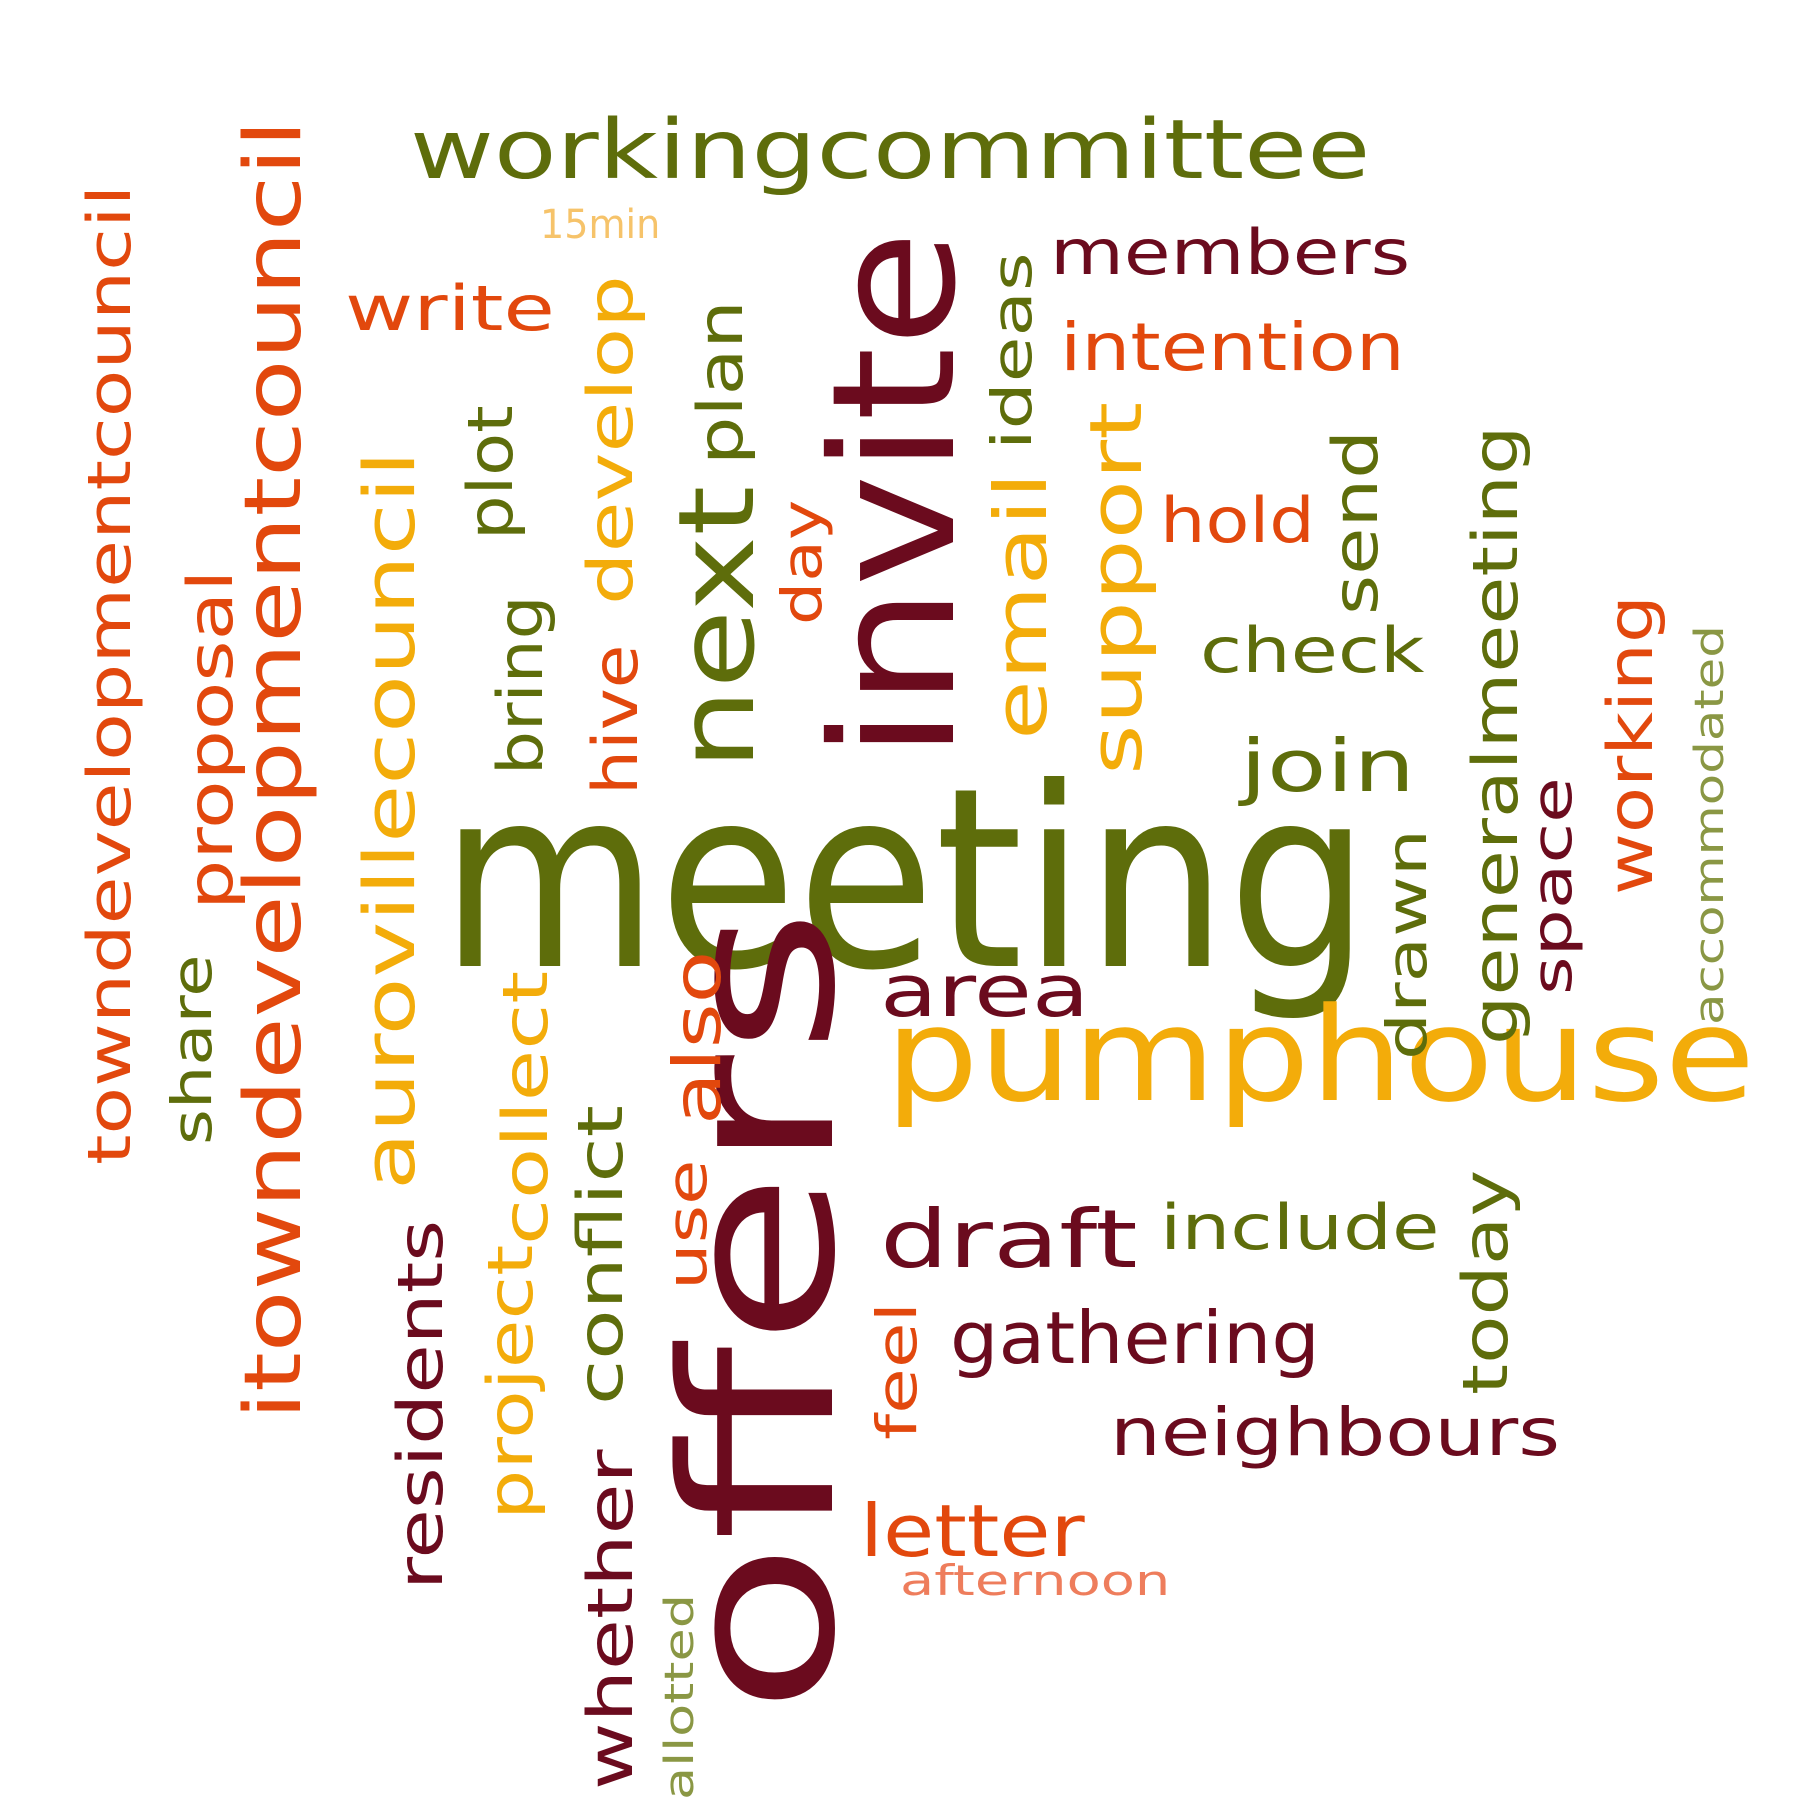 Image resolution: width=1800 pixels, height=1800 pixels. What do you see at coordinates (1630, 744) in the screenshot?
I see `word-working: working` at bounding box center [1630, 744].